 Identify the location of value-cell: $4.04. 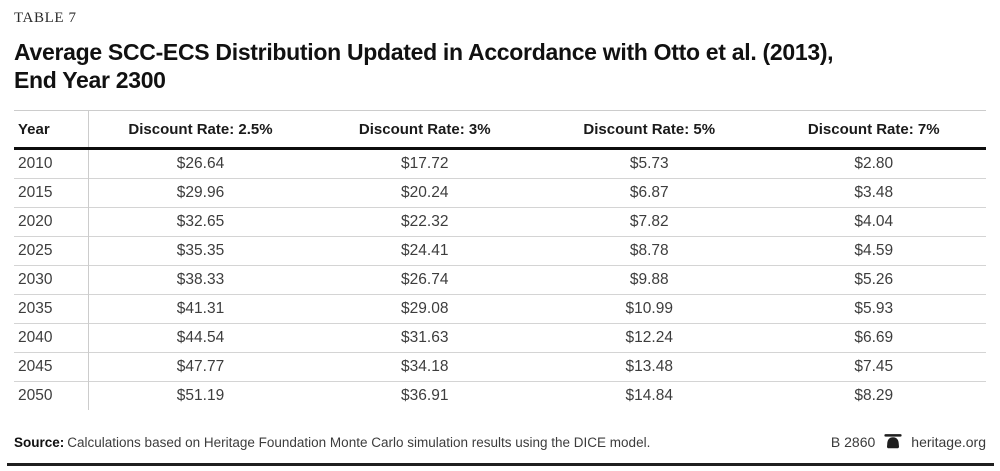
(873, 222).